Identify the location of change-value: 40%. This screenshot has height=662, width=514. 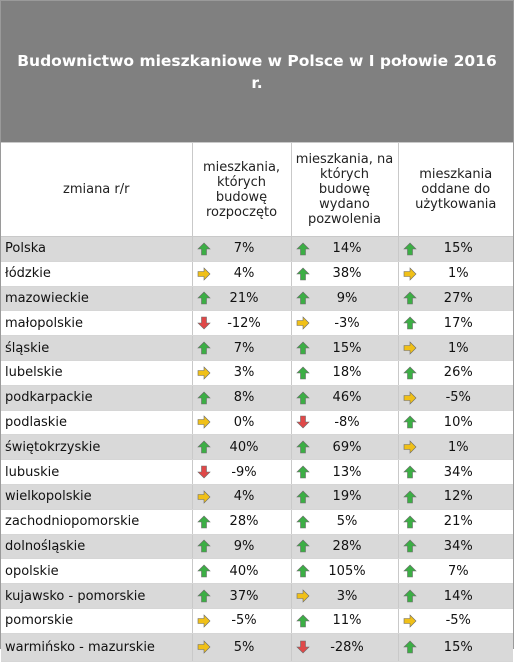
(244, 447).